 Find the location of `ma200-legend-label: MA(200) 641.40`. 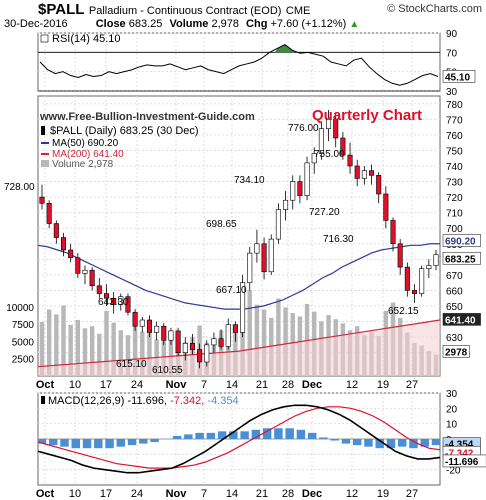

ma200-legend-label: MA(200) 641.40 is located at coordinates (88, 154).